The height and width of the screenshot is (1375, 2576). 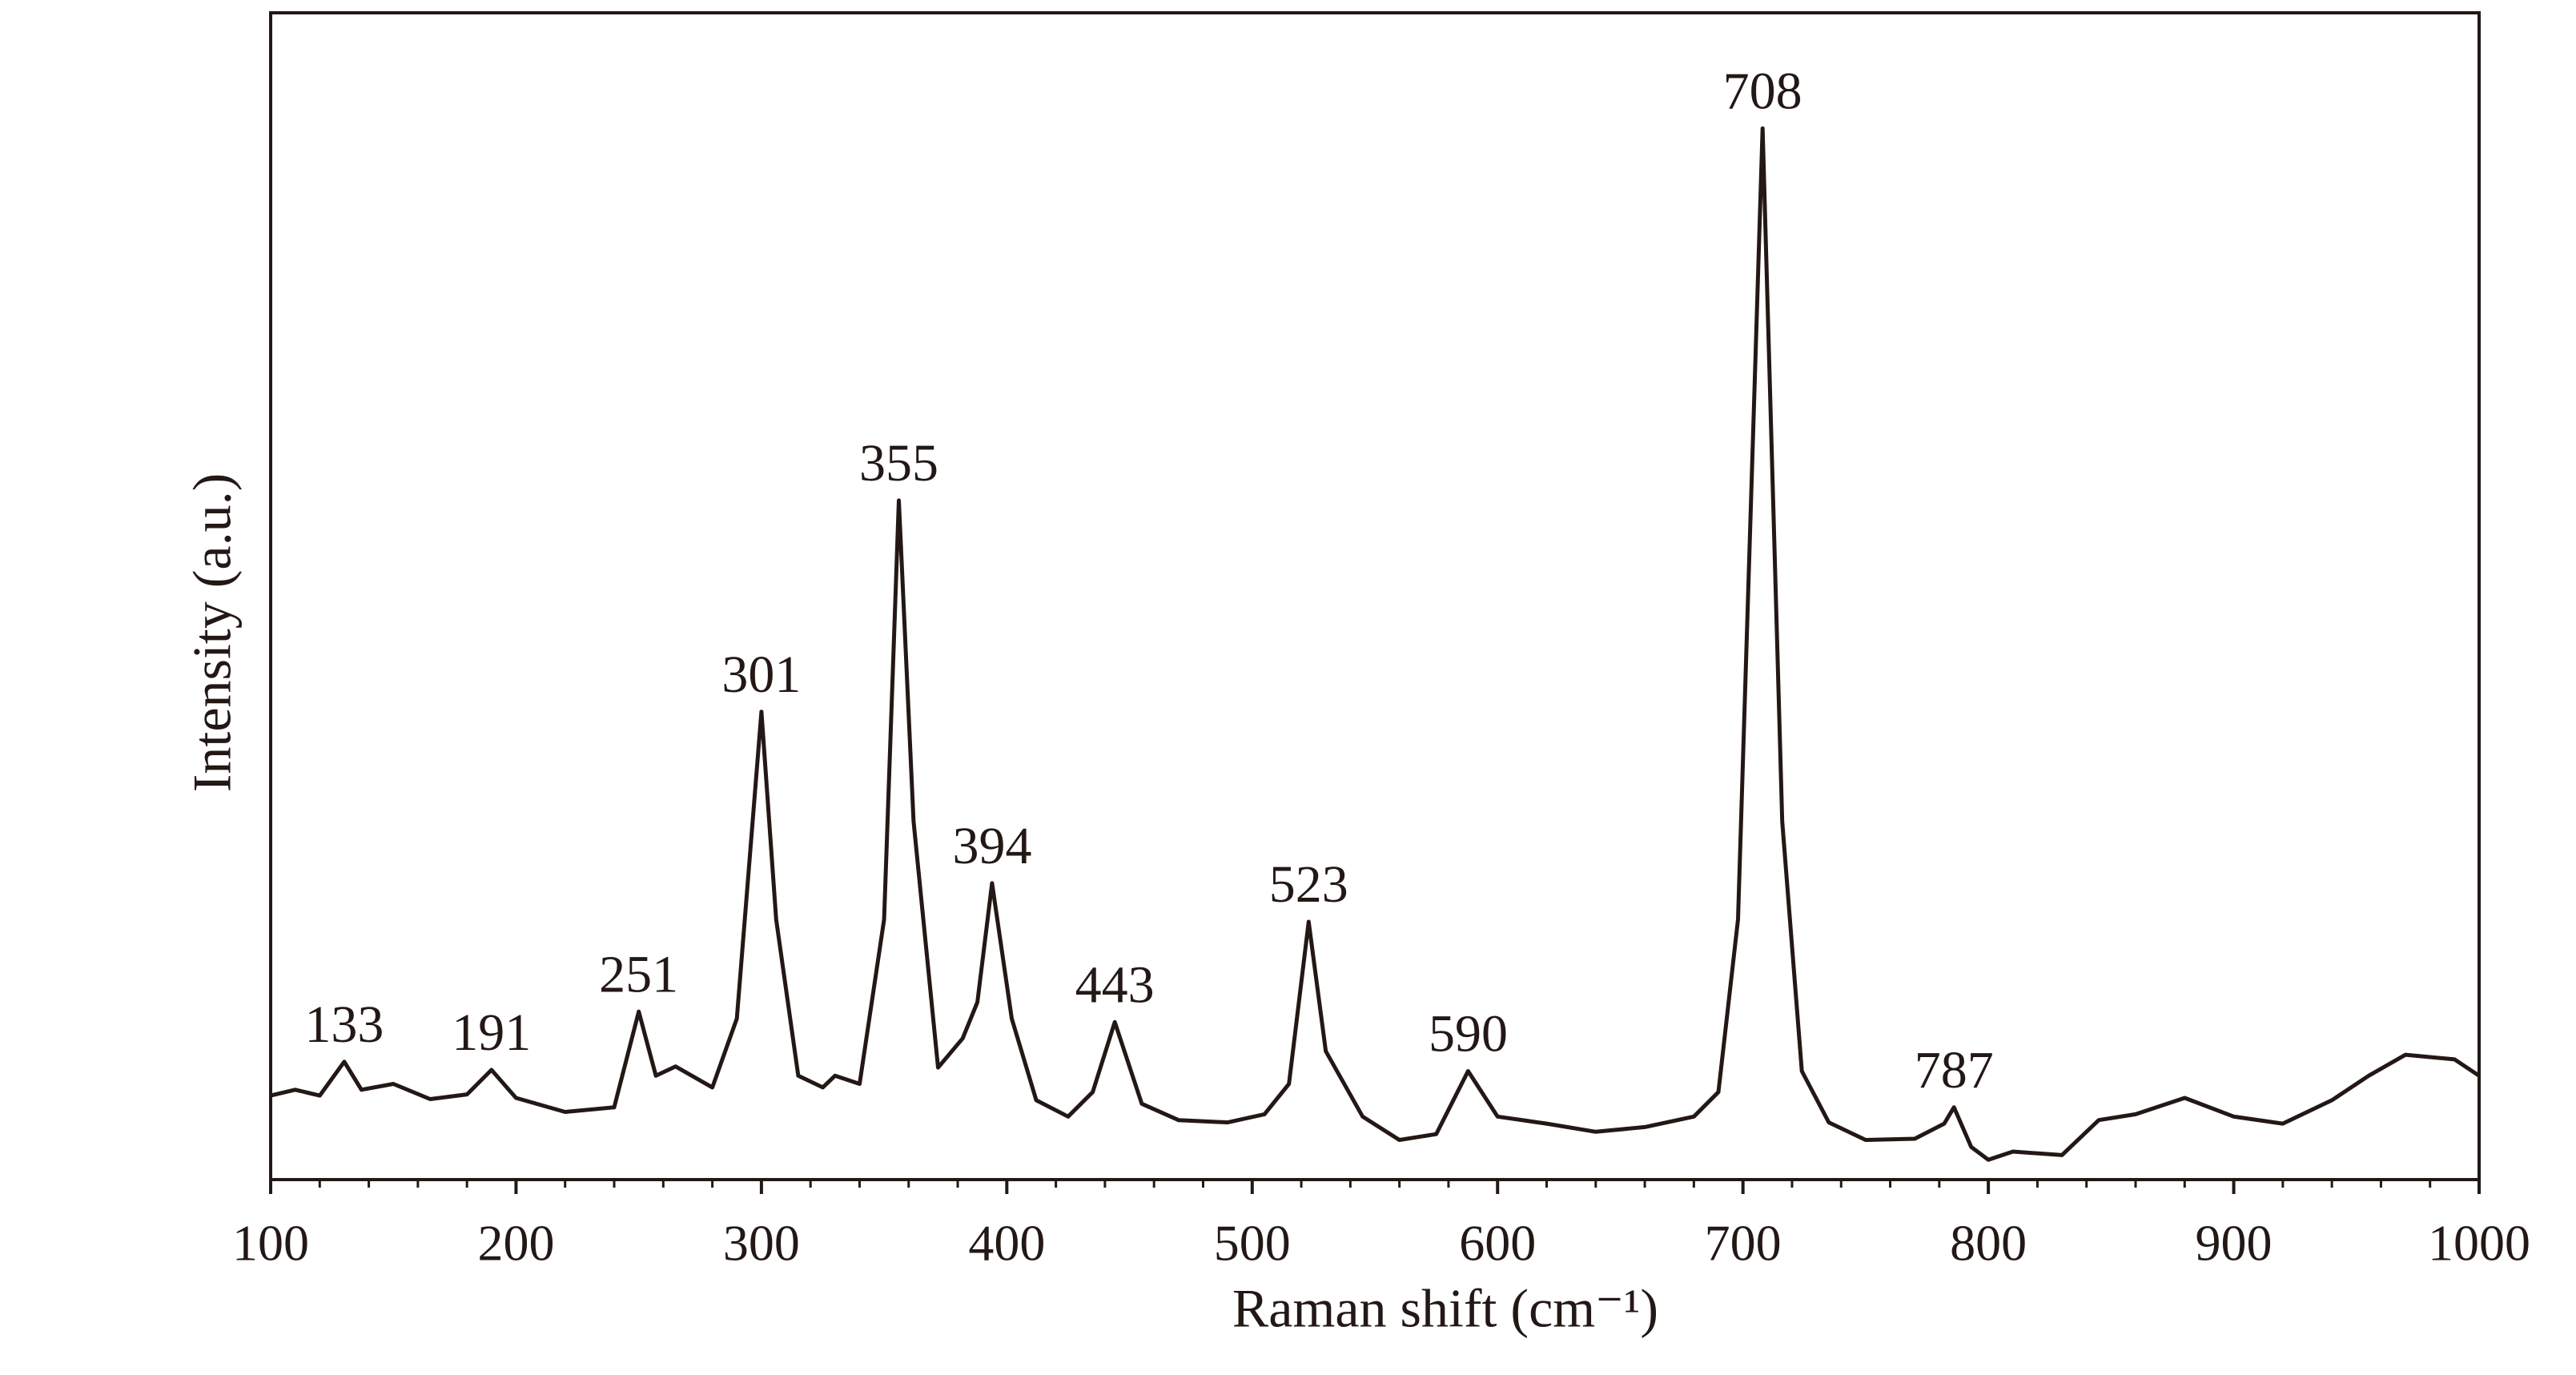 What do you see at coordinates (2234, 1243) in the screenshot?
I see `x-tick-label: 900` at bounding box center [2234, 1243].